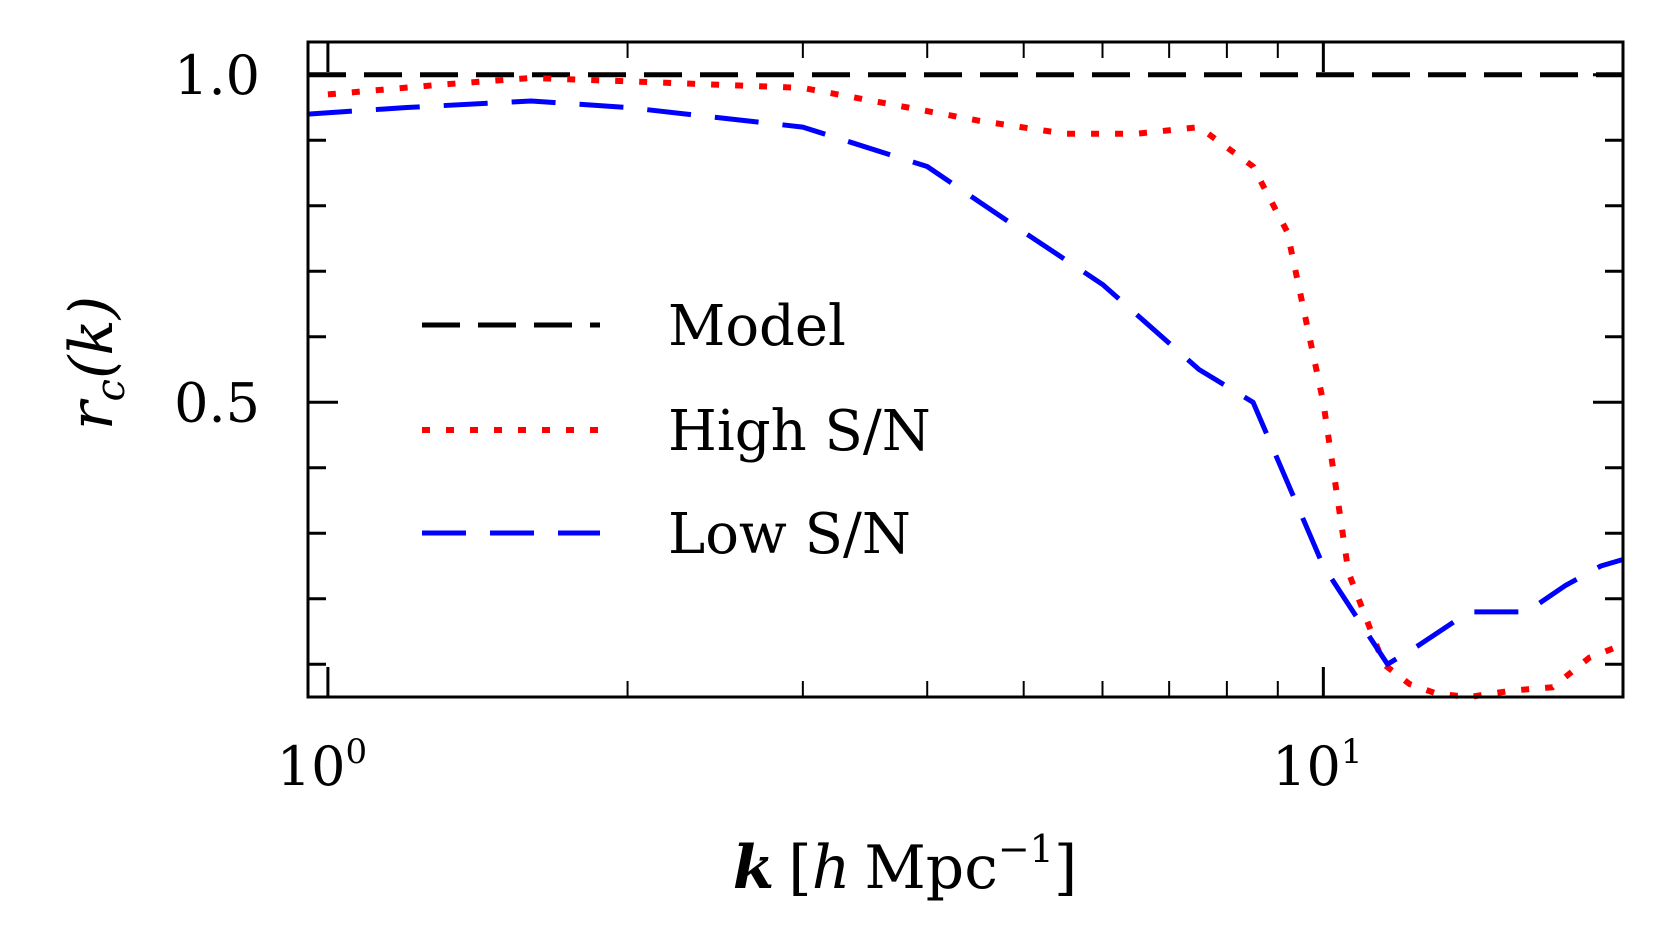  I want to click on y-tick-label-0-5: 0.5, so click(217, 402).